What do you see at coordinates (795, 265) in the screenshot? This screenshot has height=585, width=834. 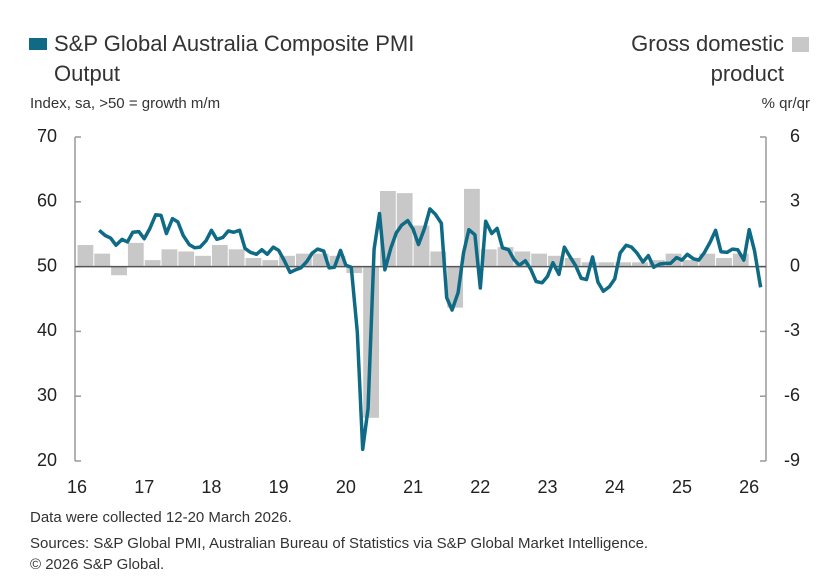 I see `y2-tick-label: 0` at bounding box center [795, 265].